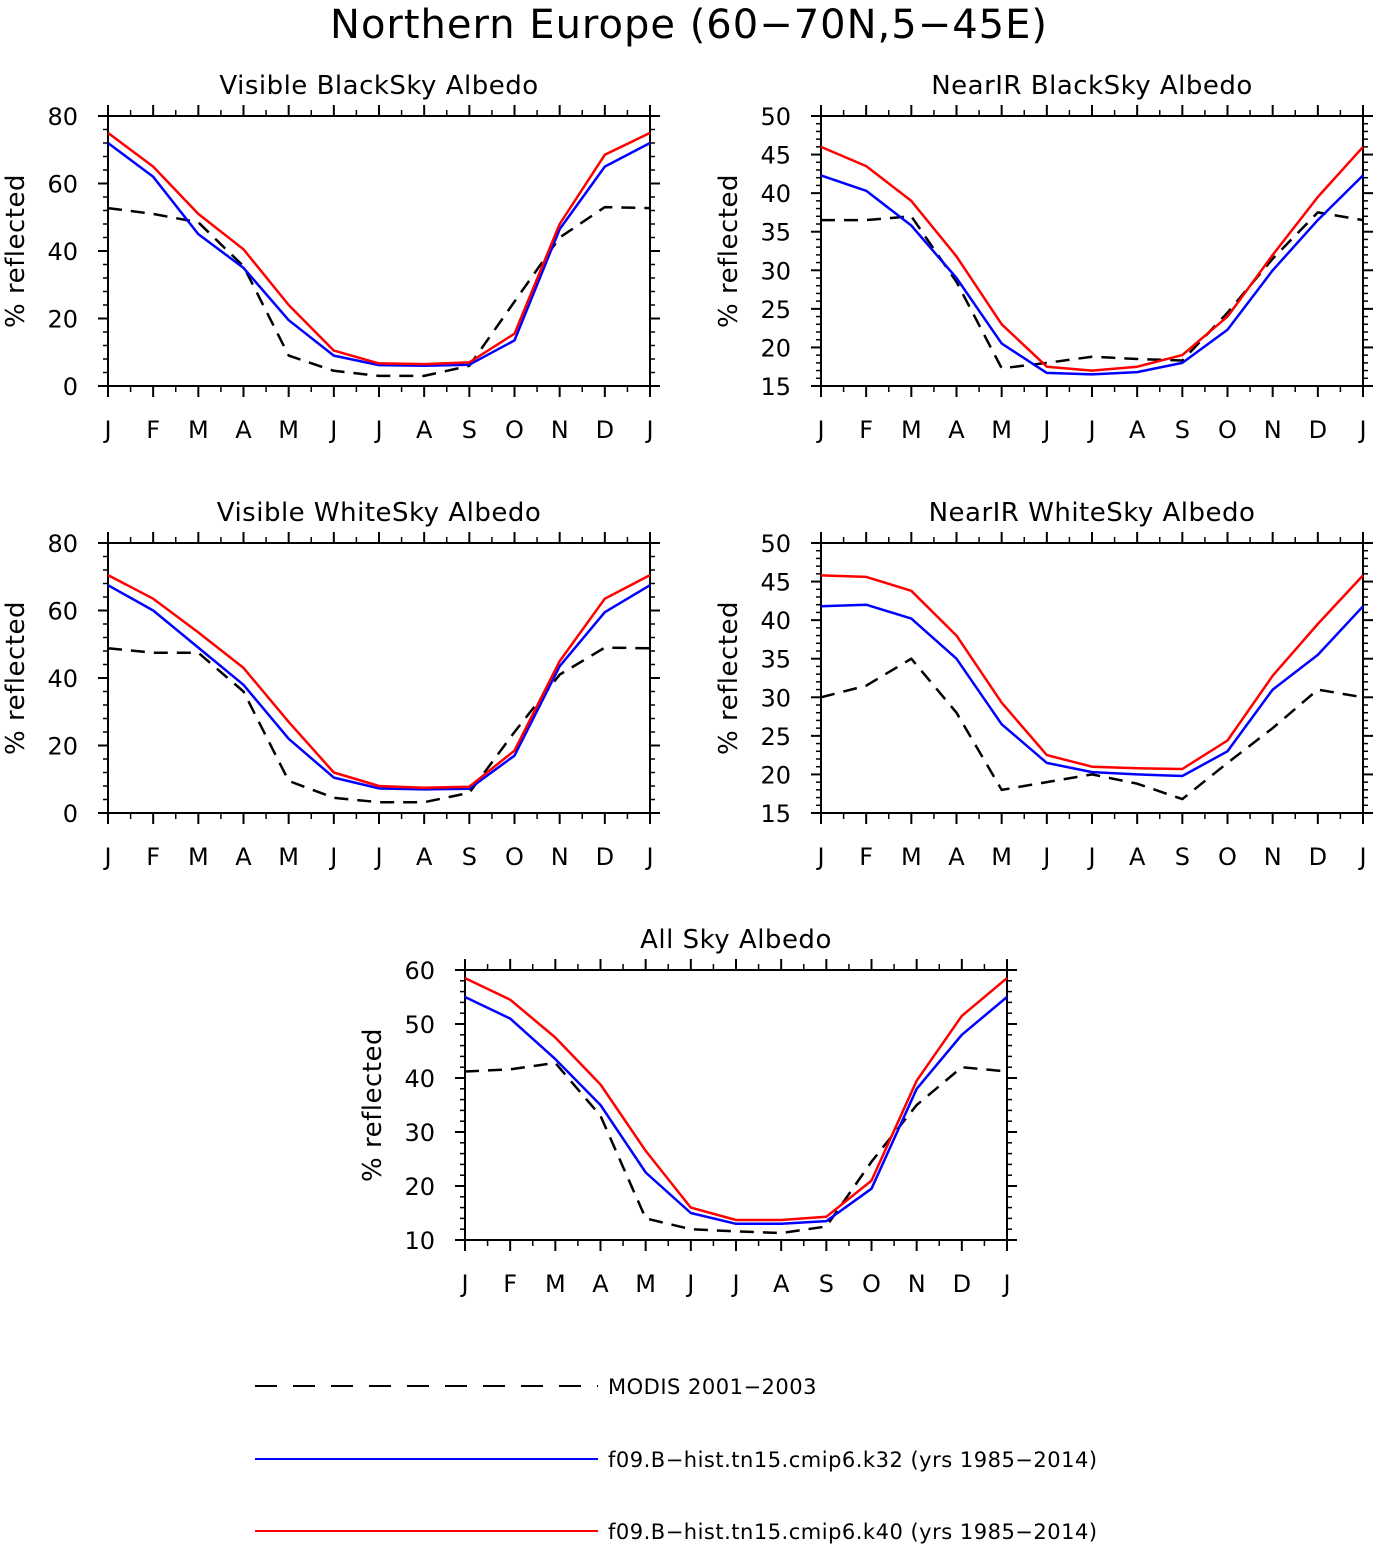 The width and height of the screenshot is (1378, 1545). I want to click on y-tick-label: 45, so click(775, 583).